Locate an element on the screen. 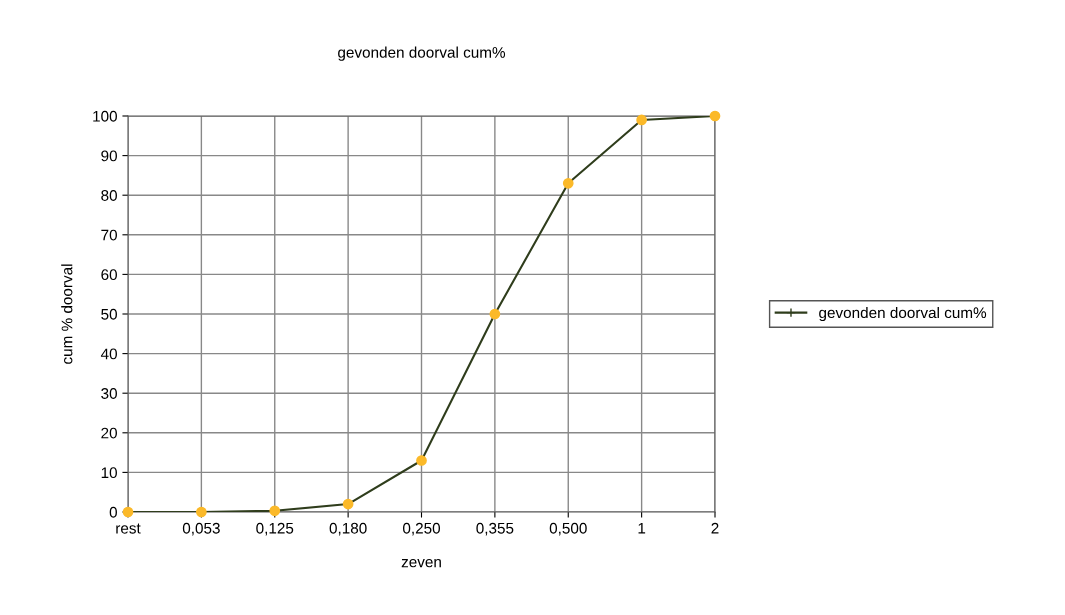  x-axis-title: zeven is located at coordinates (421, 563).